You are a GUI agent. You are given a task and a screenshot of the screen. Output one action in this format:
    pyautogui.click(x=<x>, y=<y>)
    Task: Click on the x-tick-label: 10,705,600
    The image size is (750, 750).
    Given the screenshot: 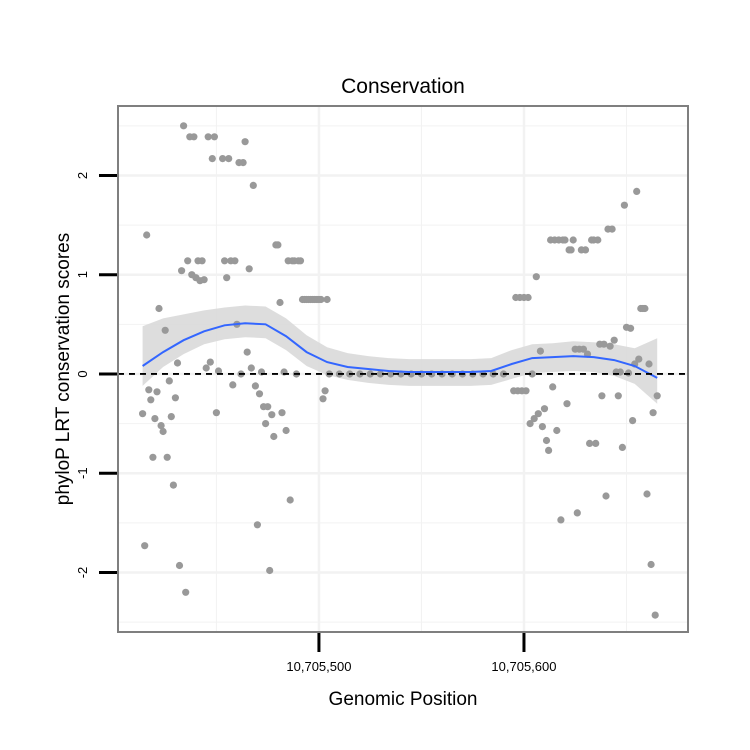 What is the action you would take?
    pyautogui.click(x=523, y=666)
    